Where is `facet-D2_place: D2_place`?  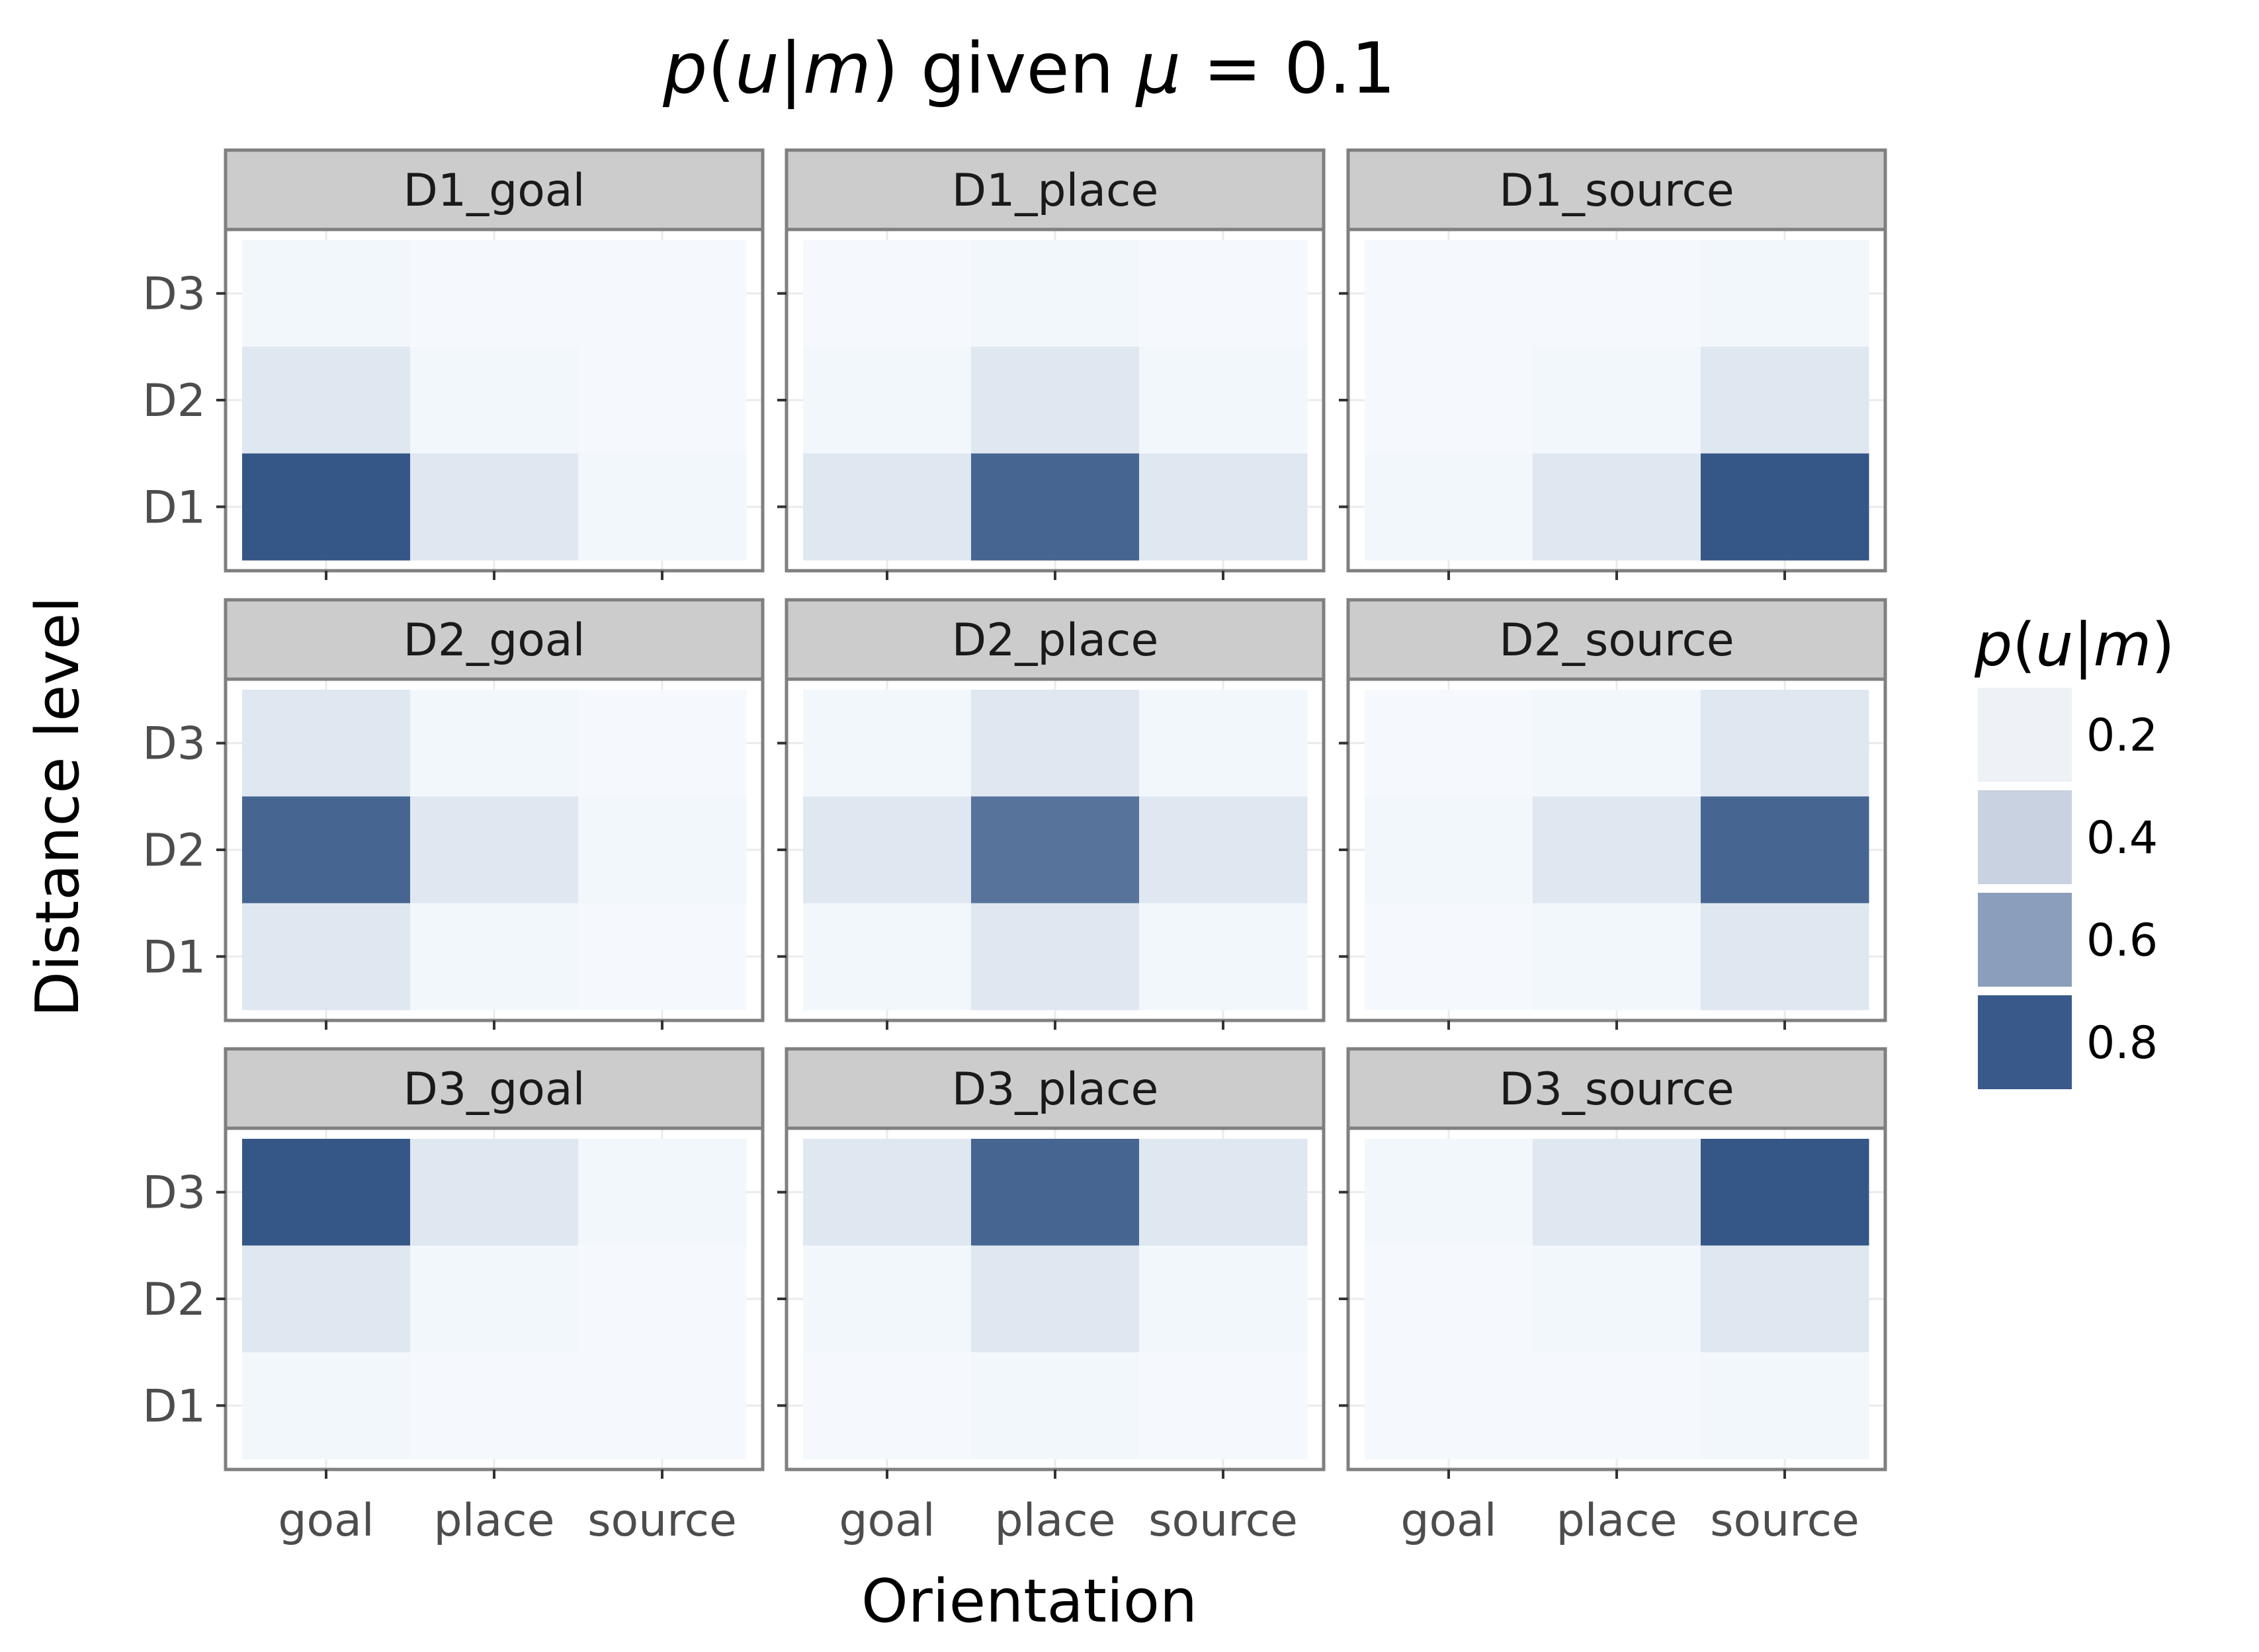
facet-D2_place: D2_place is located at coordinates (1051, 814).